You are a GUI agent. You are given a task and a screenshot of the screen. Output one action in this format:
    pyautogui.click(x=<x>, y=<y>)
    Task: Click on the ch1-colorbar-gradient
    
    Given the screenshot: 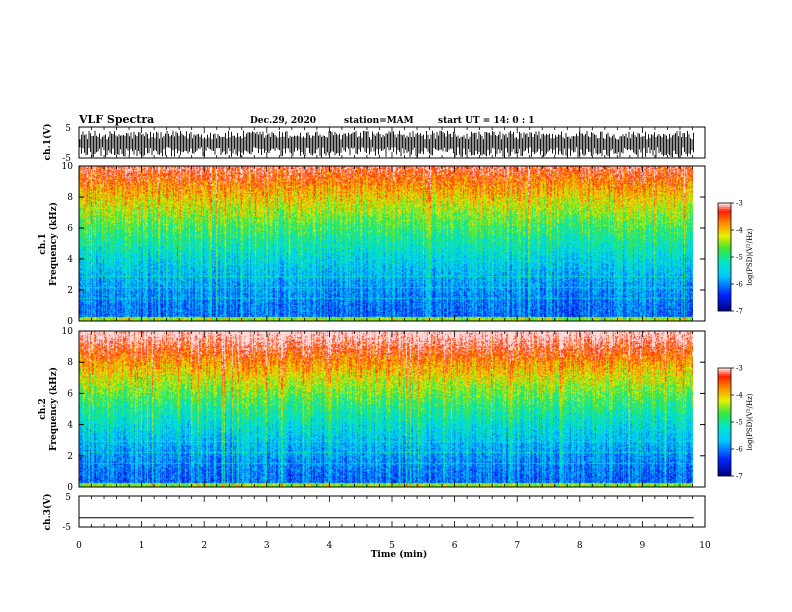 What is the action you would take?
    pyautogui.click(x=724, y=257)
    